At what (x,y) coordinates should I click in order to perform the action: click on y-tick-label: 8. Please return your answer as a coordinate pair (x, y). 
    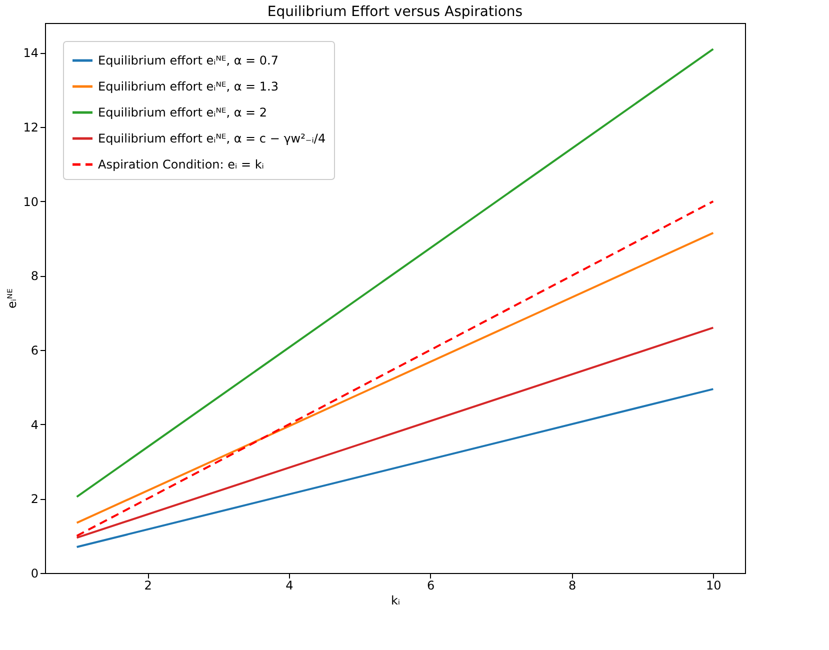
    Looking at the image, I should click on (34, 276).